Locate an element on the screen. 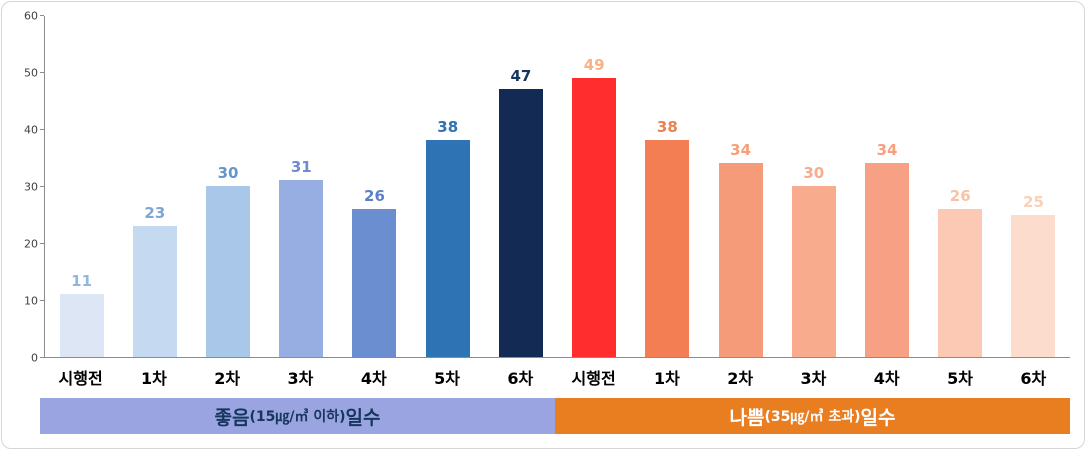  y-tick-label: 10 is located at coordinates (31, 301).